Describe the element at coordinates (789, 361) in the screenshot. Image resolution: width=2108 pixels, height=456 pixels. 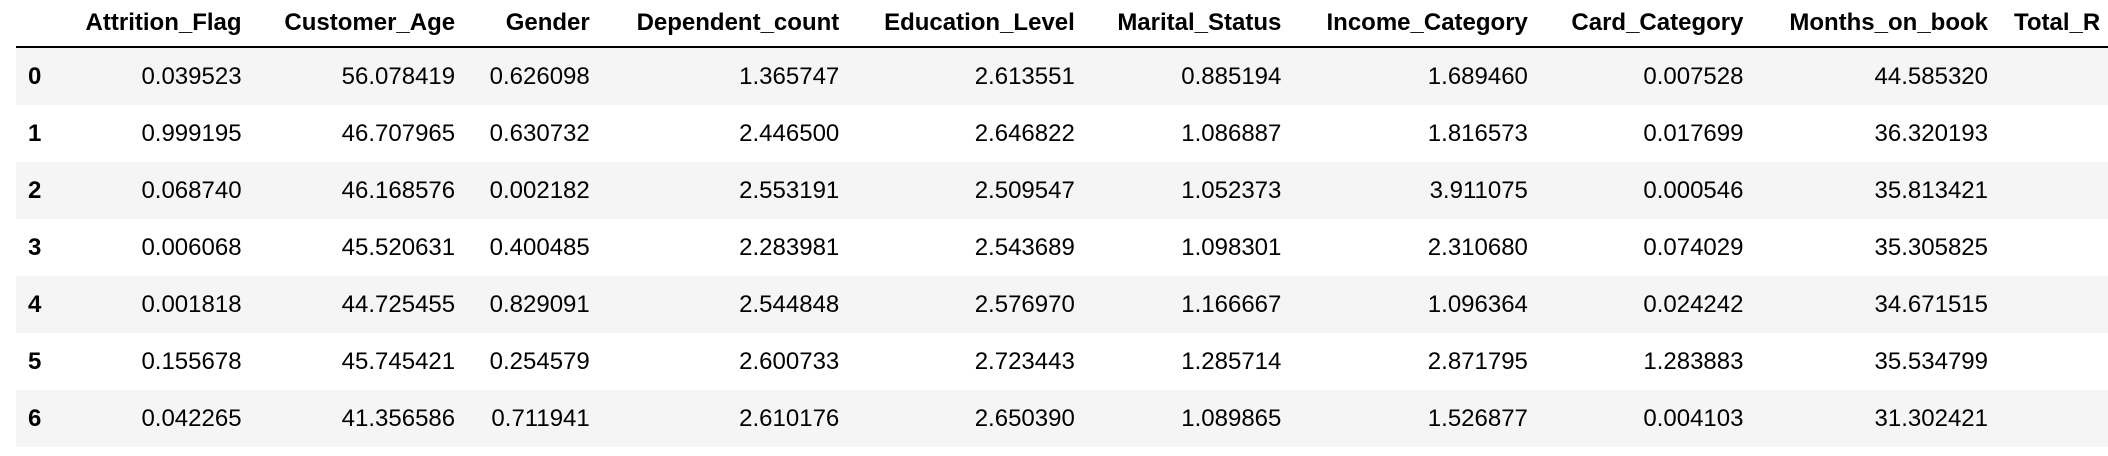
I see `cell: 2.600733` at that location.